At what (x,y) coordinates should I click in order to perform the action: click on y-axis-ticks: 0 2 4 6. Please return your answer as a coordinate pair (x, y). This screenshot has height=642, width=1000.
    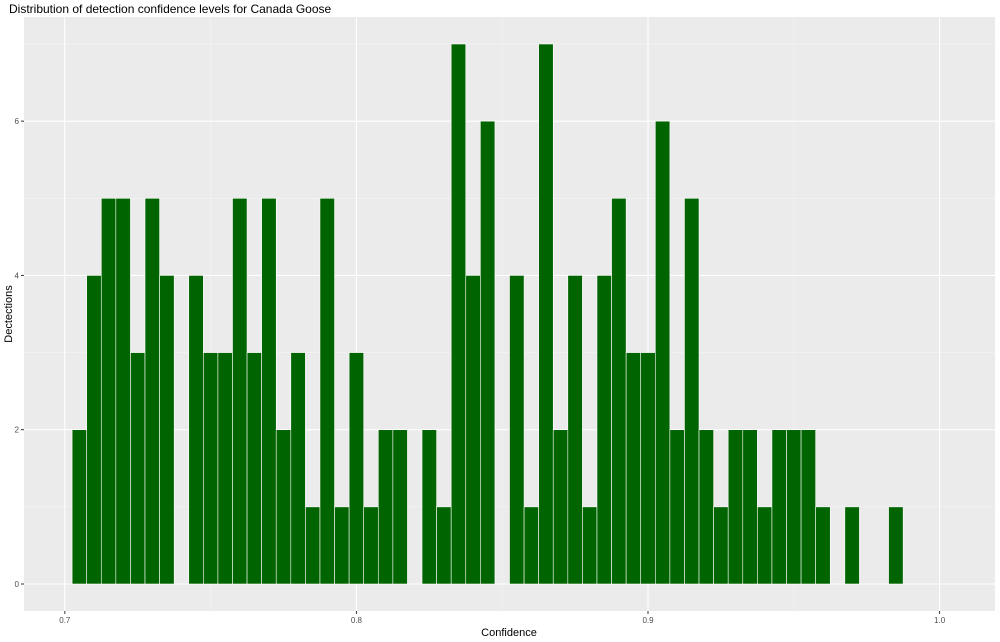
    Looking at the image, I should click on (19, 353).